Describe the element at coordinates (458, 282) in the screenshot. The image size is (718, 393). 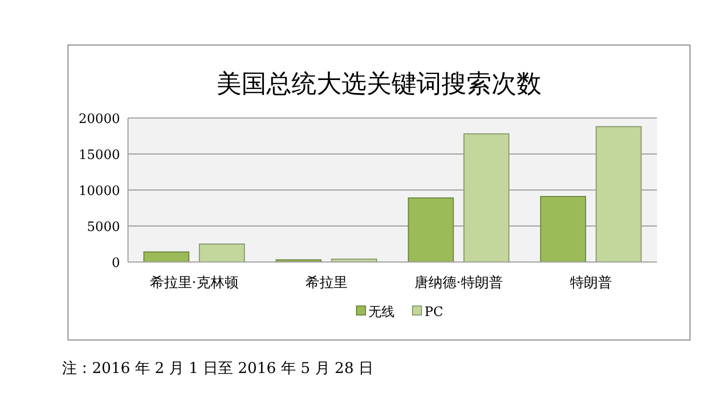
I see `x-tick-label: 唐纳德·特朗普` at that location.